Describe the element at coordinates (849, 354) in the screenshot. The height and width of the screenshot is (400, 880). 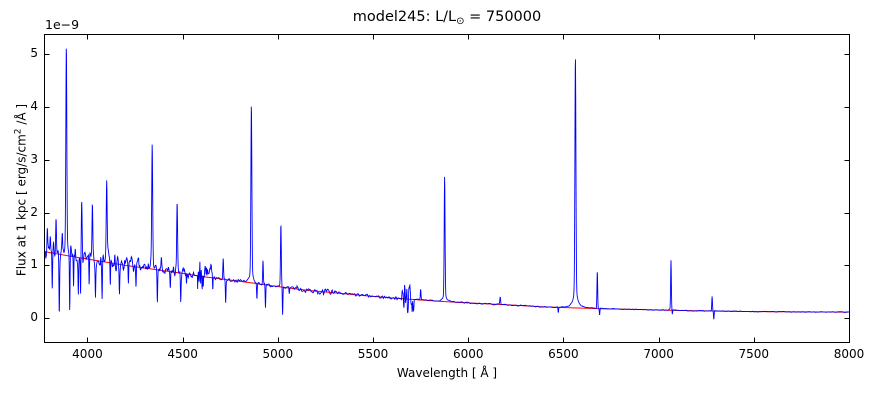
I see `x-tick-label: 8000` at that location.